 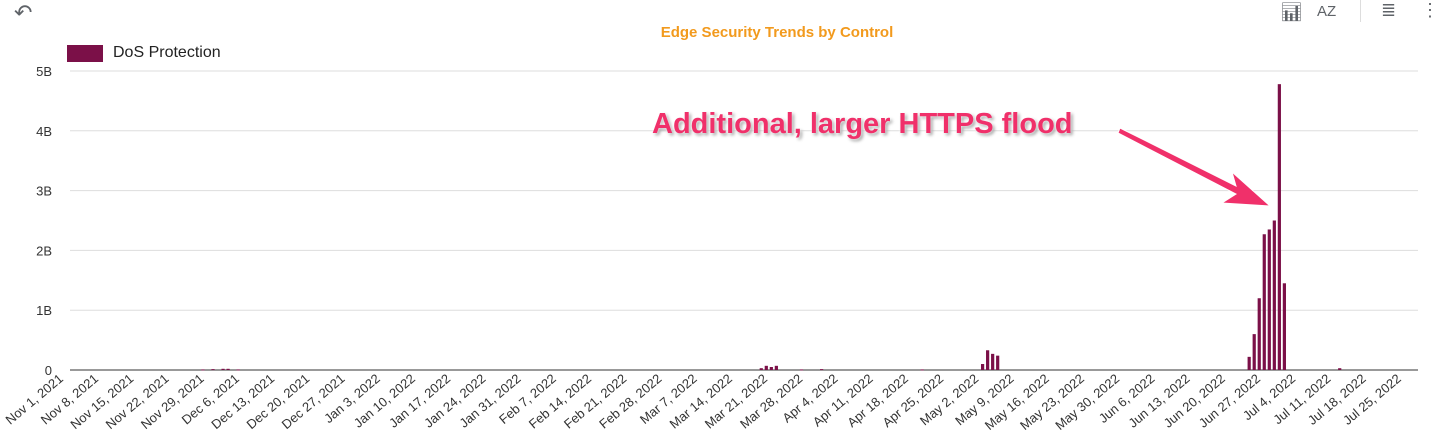 What do you see at coordinates (44, 310) in the screenshot?
I see `y-tick-label: 1B` at bounding box center [44, 310].